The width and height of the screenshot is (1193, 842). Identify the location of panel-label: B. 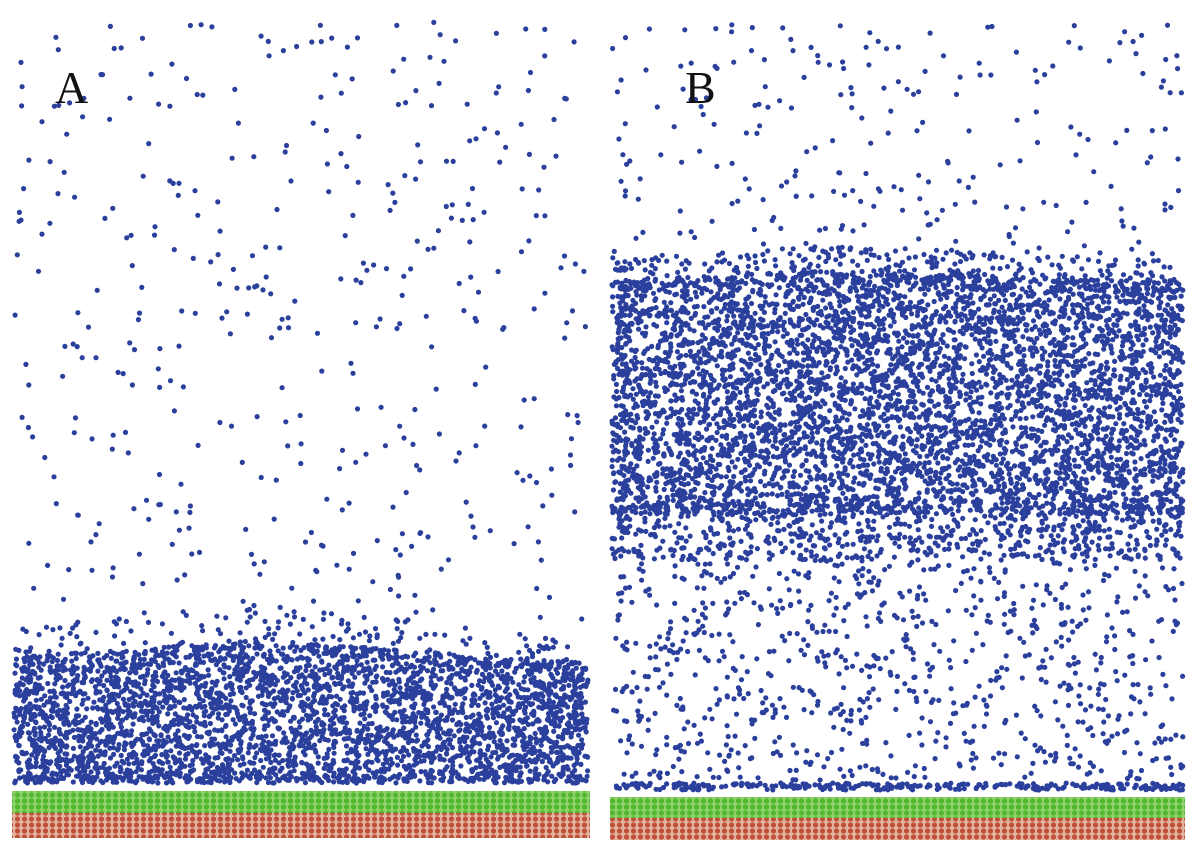
(700, 87).